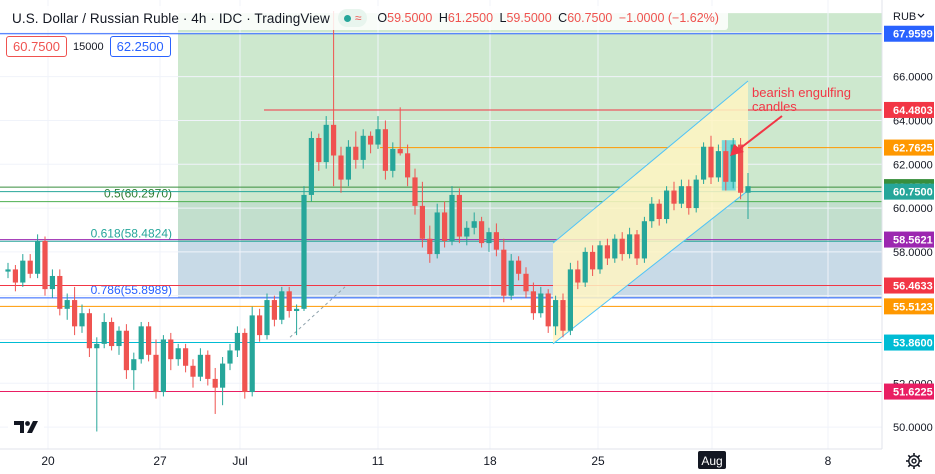 The width and height of the screenshot is (935, 474). Describe the element at coordinates (913, 344) in the screenshot. I see `price-level-tag-text: 53.8600` at that location.